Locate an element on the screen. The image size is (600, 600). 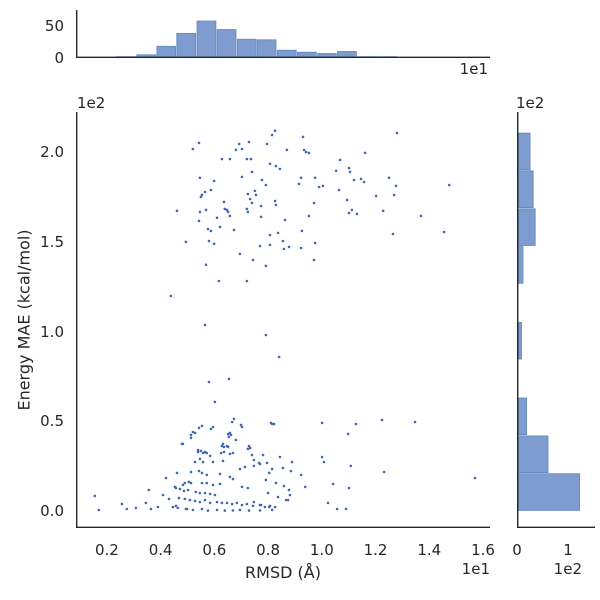
y-tick-label: 2.0 is located at coordinates (52, 152).